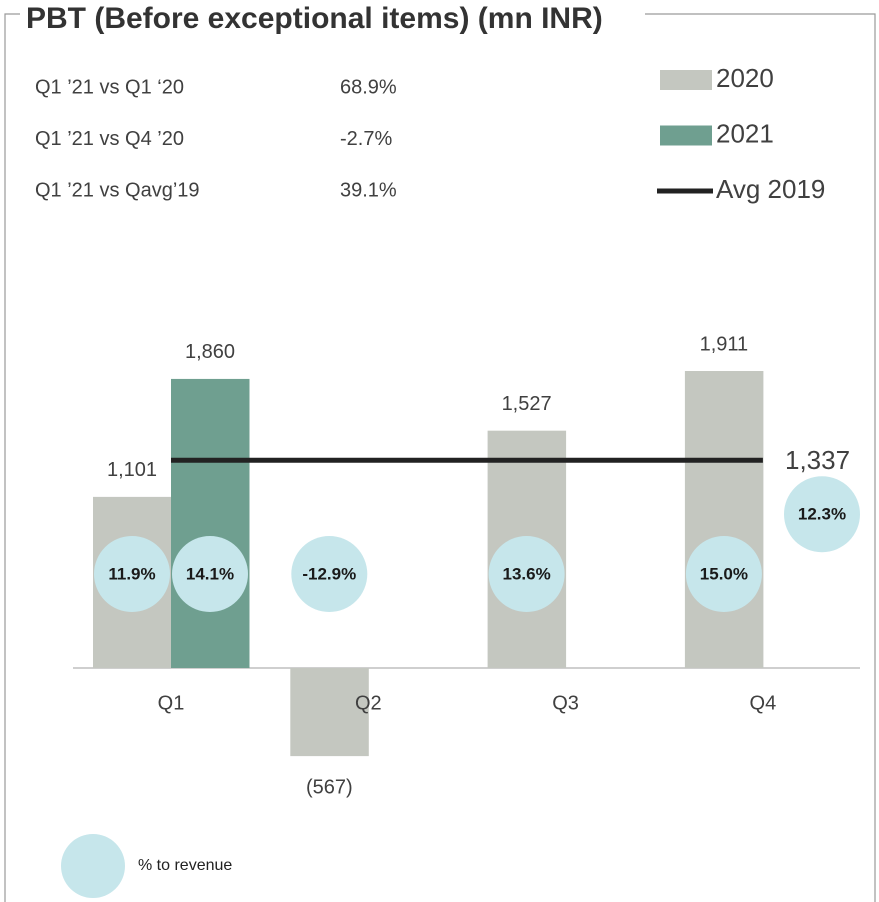 The image size is (879, 902). Describe the element at coordinates (770, 189) in the screenshot. I see `legend-label: Avg 2019` at that location.